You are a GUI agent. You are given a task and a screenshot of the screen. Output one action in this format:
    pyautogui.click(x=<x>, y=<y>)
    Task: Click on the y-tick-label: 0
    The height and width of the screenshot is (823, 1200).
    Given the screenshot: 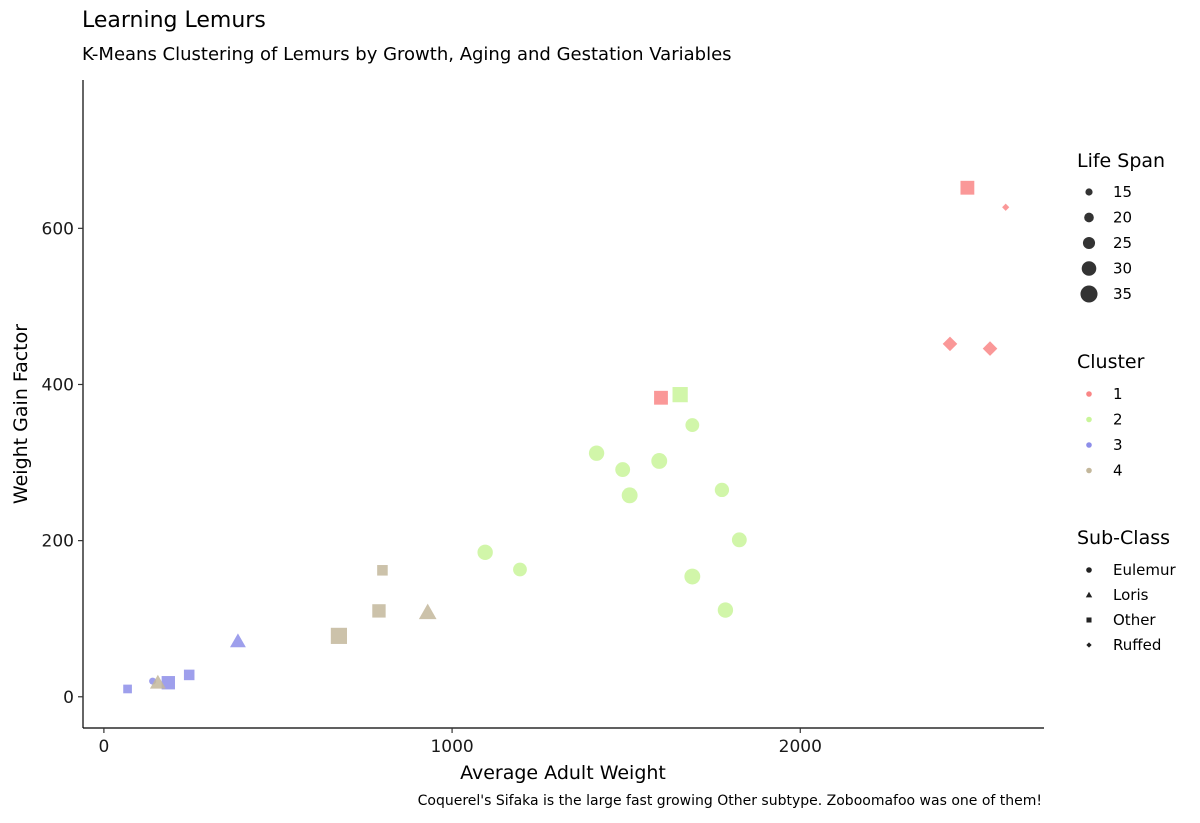 What is the action you would take?
    pyautogui.click(x=68, y=698)
    